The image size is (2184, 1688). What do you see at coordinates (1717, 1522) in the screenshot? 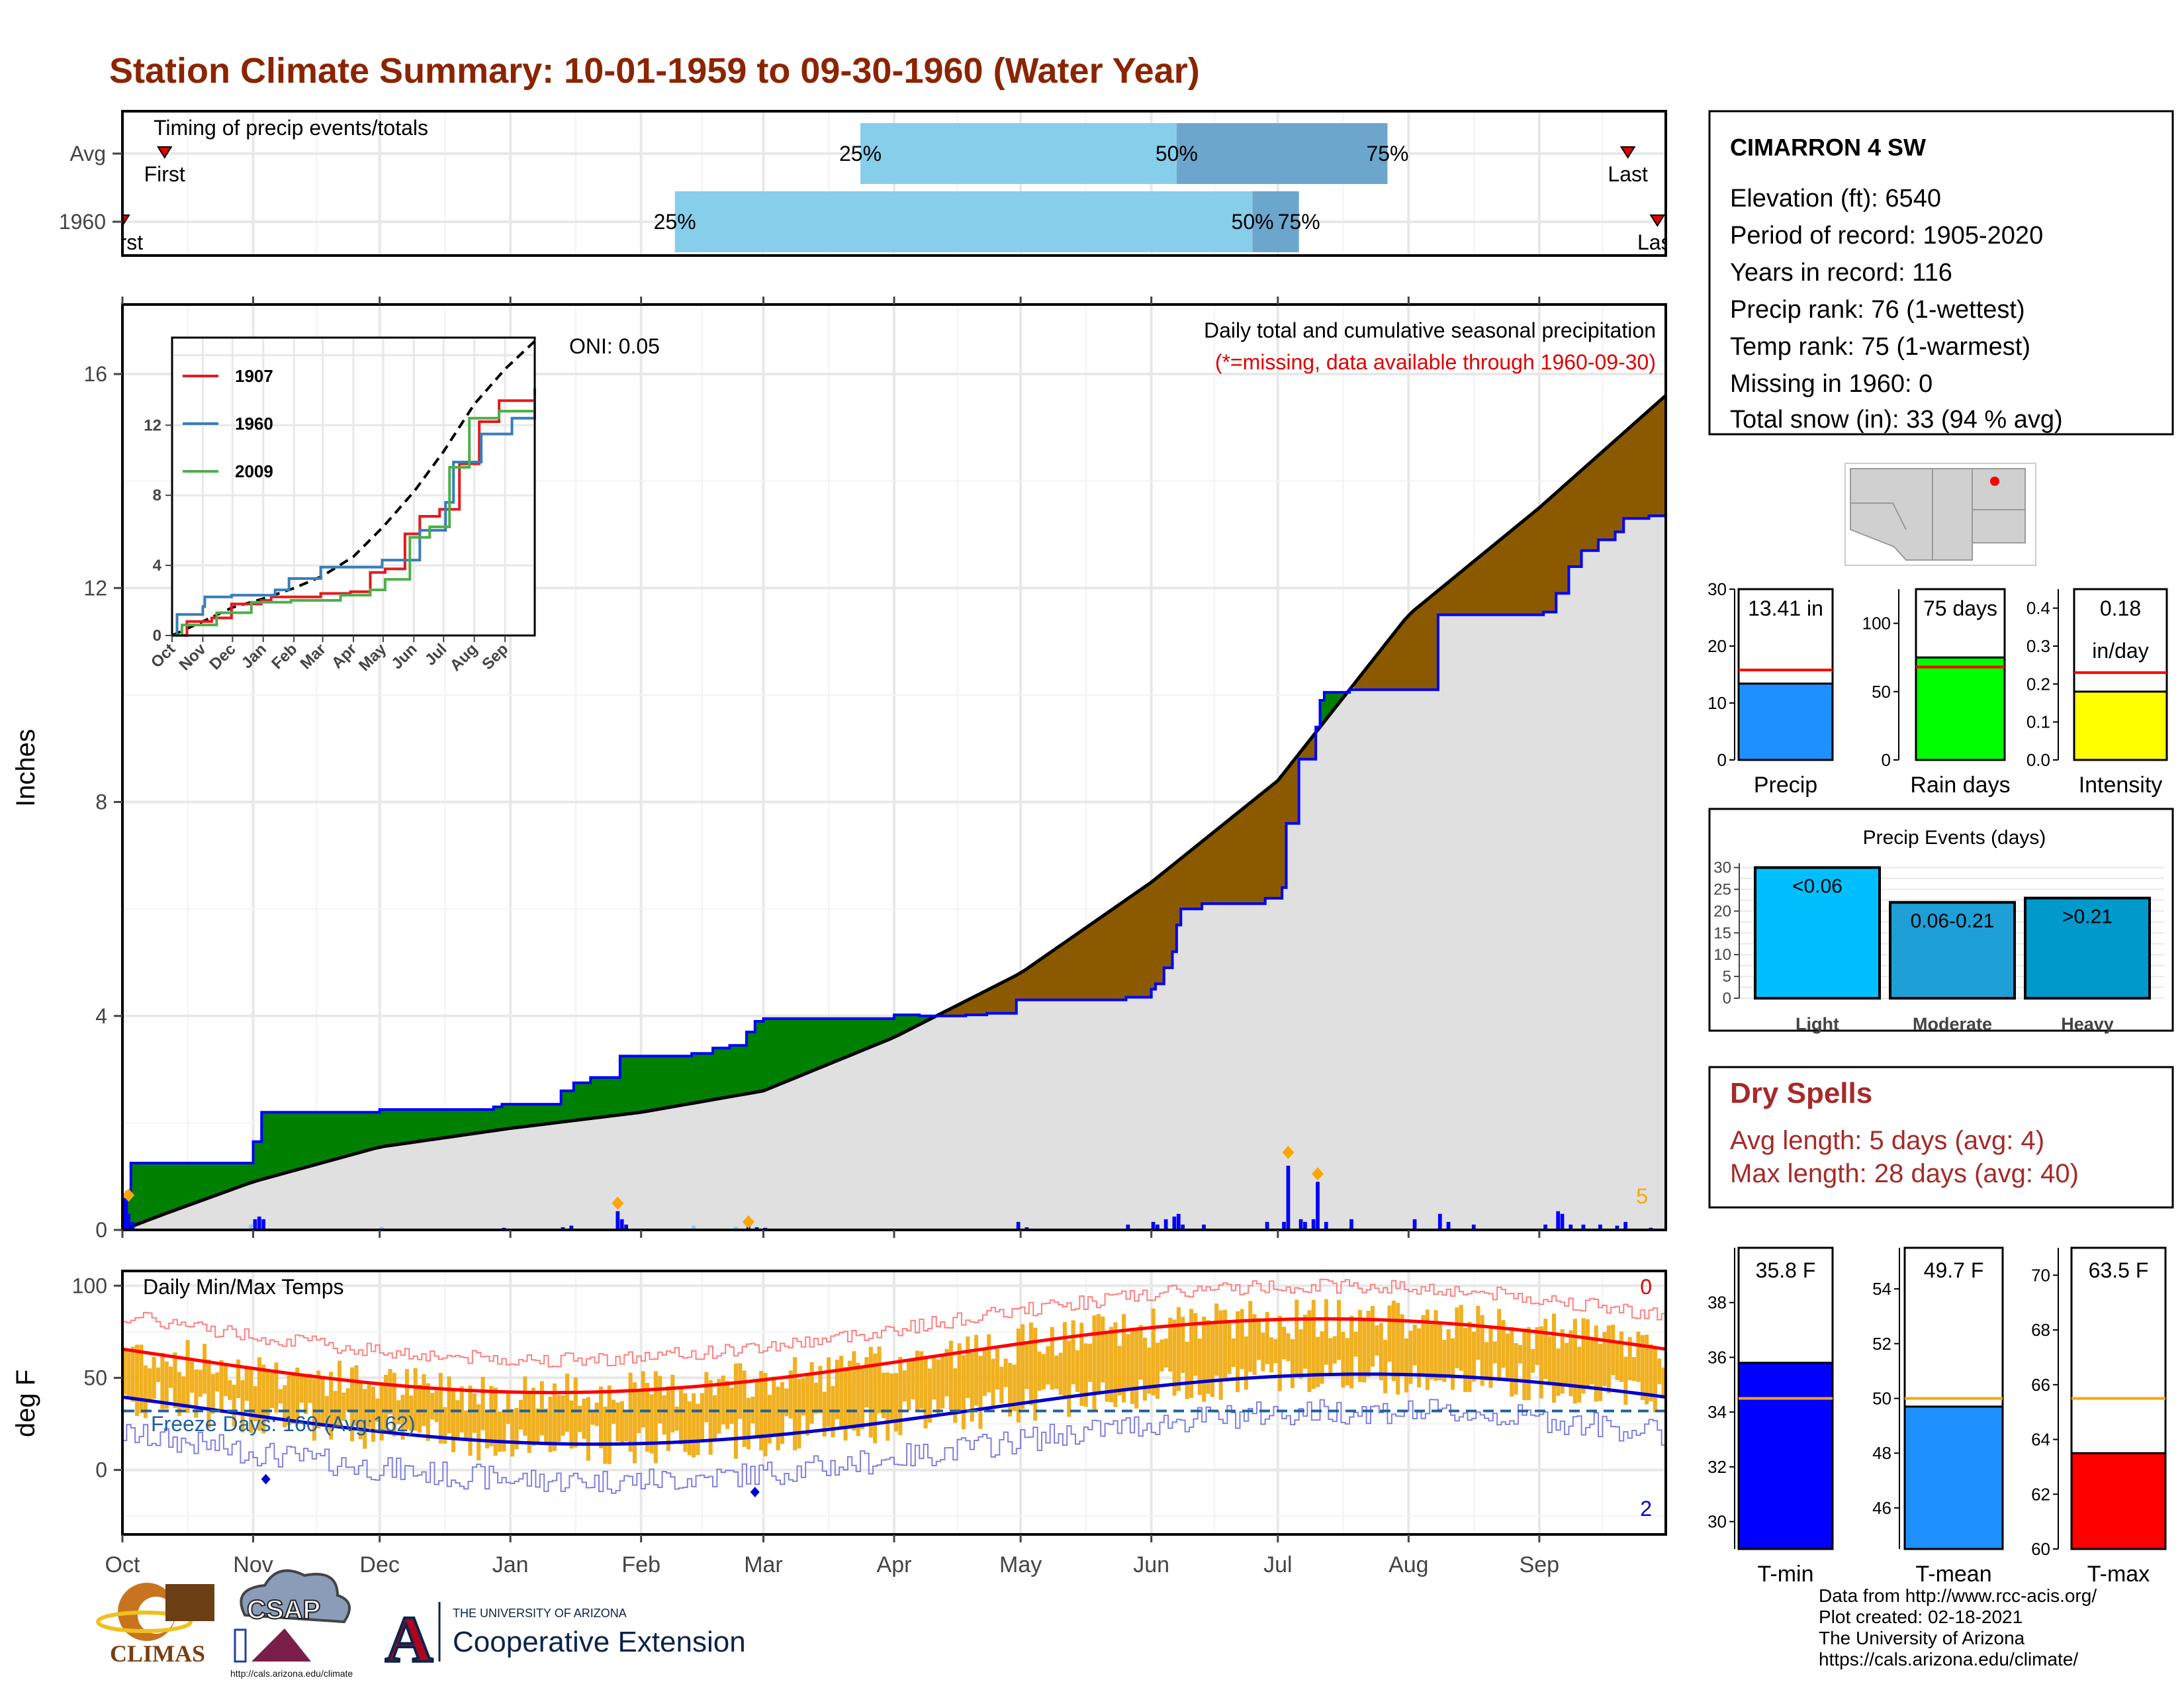
I see `tmin-ytick-label: 30` at bounding box center [1717, 1522].